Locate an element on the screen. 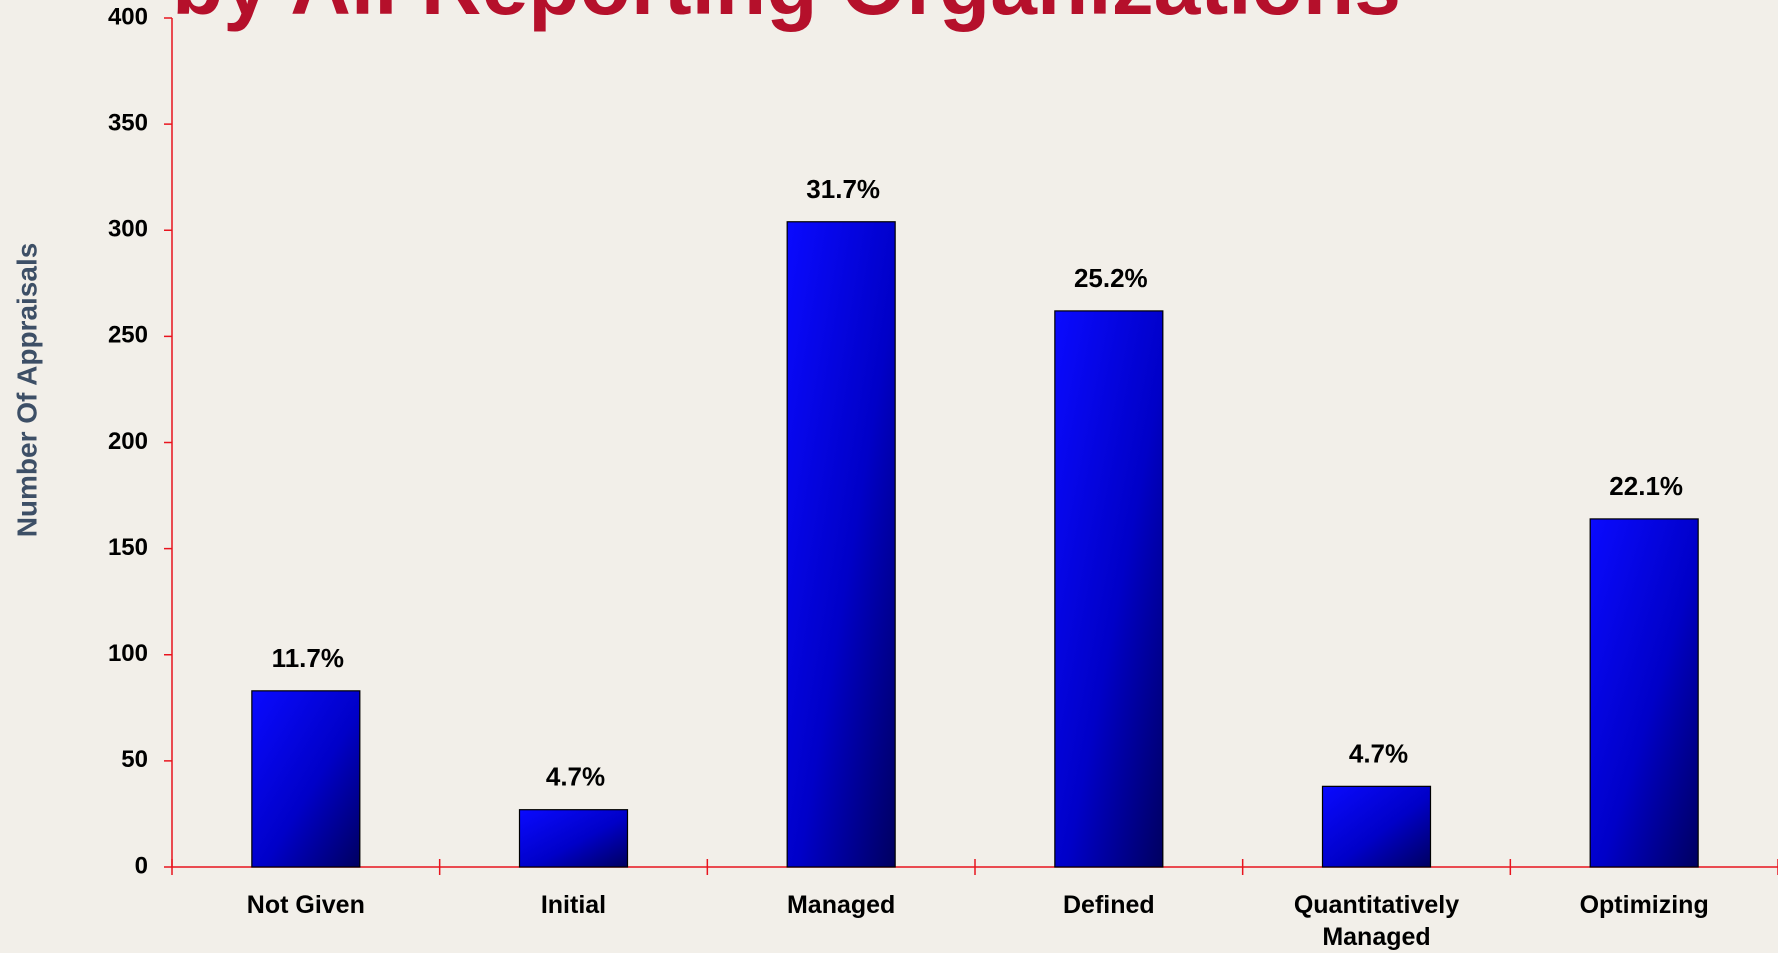 The image size is (1778, 953). y-tick-label: 50 is located at coordinates (134, 759).